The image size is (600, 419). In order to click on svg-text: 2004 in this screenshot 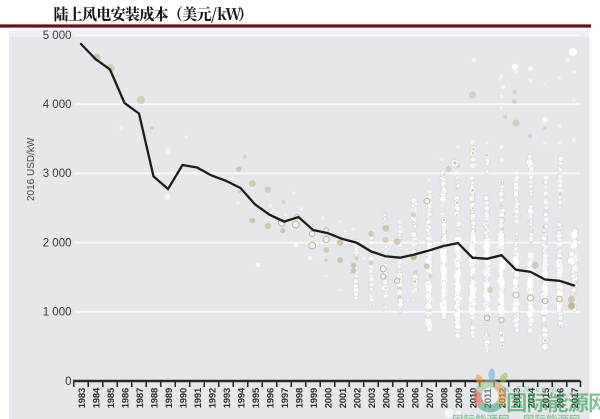, I will do `click(386, 397)`.